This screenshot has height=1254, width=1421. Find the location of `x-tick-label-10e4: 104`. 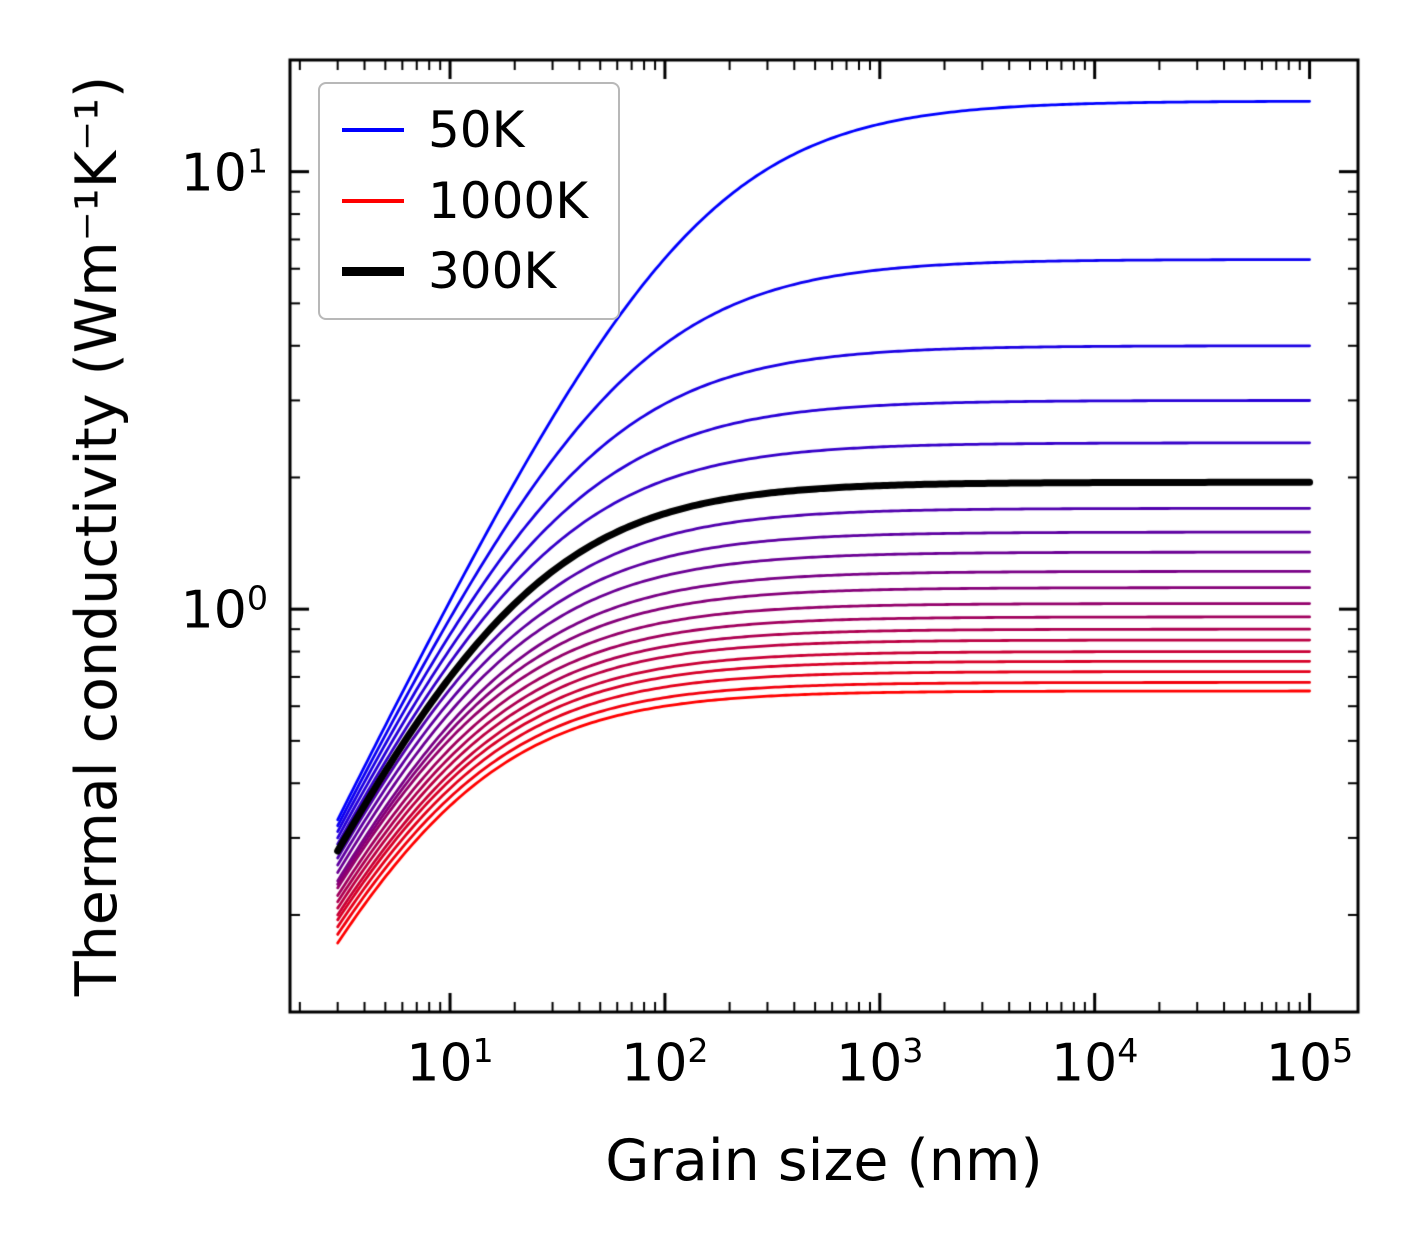

x-tick-label-10e4: 104 is located at coordinates (1095, 1062).